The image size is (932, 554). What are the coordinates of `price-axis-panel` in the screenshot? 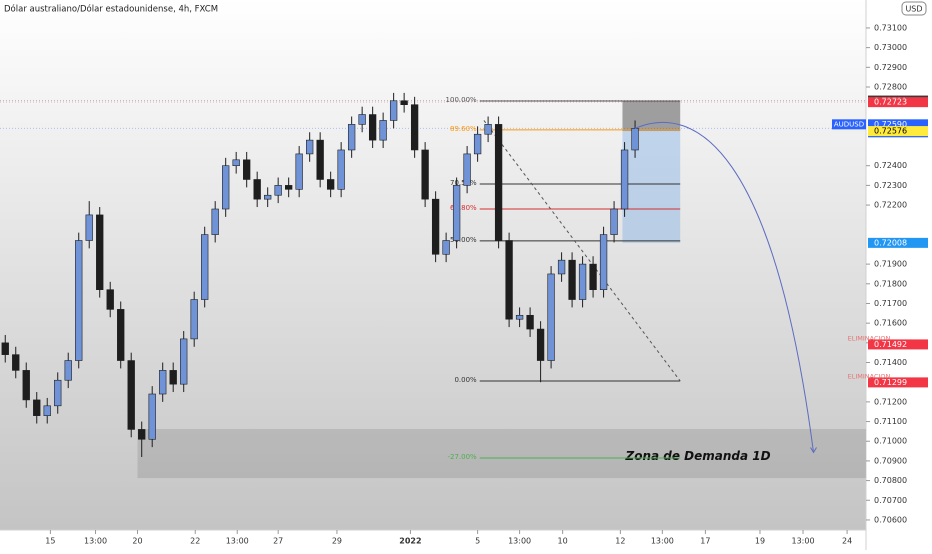 It's located at (899, 275).